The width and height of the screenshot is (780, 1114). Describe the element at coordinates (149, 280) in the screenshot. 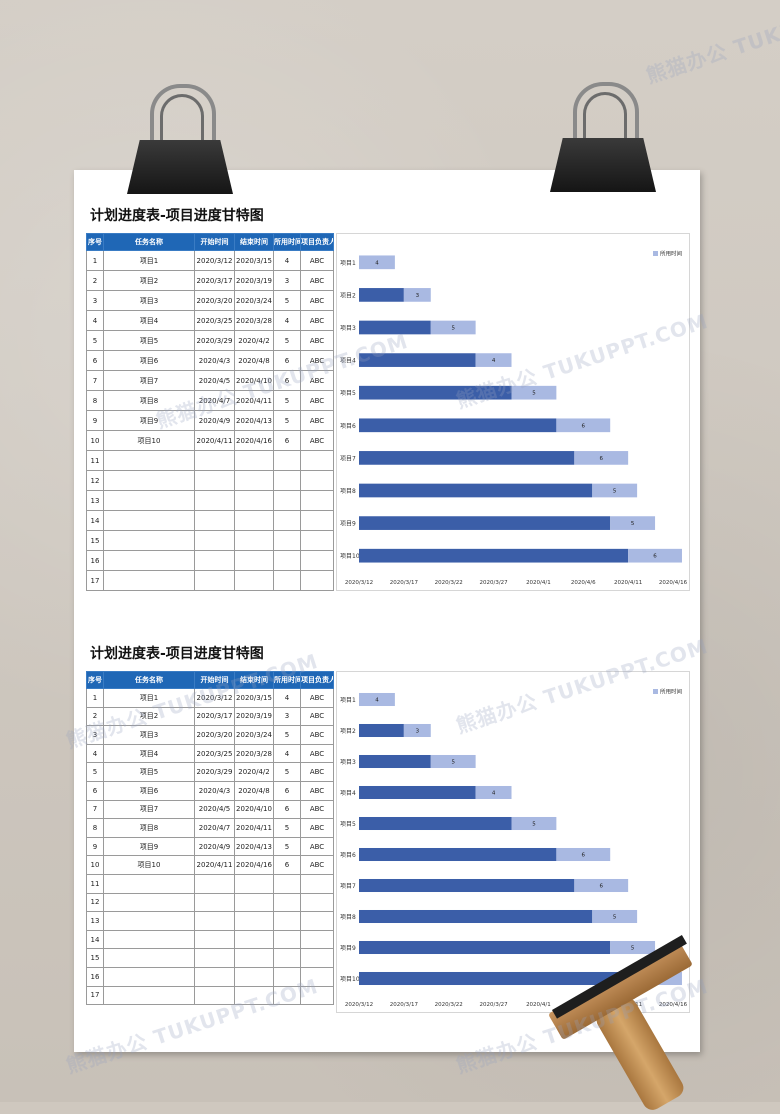

I see `table-cell: 项目2` at that location.